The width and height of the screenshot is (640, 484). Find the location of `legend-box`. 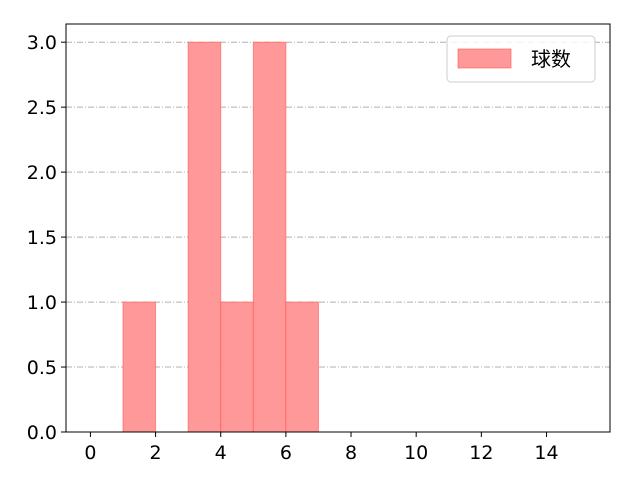

legend-box is located at coordinates (521, 59).